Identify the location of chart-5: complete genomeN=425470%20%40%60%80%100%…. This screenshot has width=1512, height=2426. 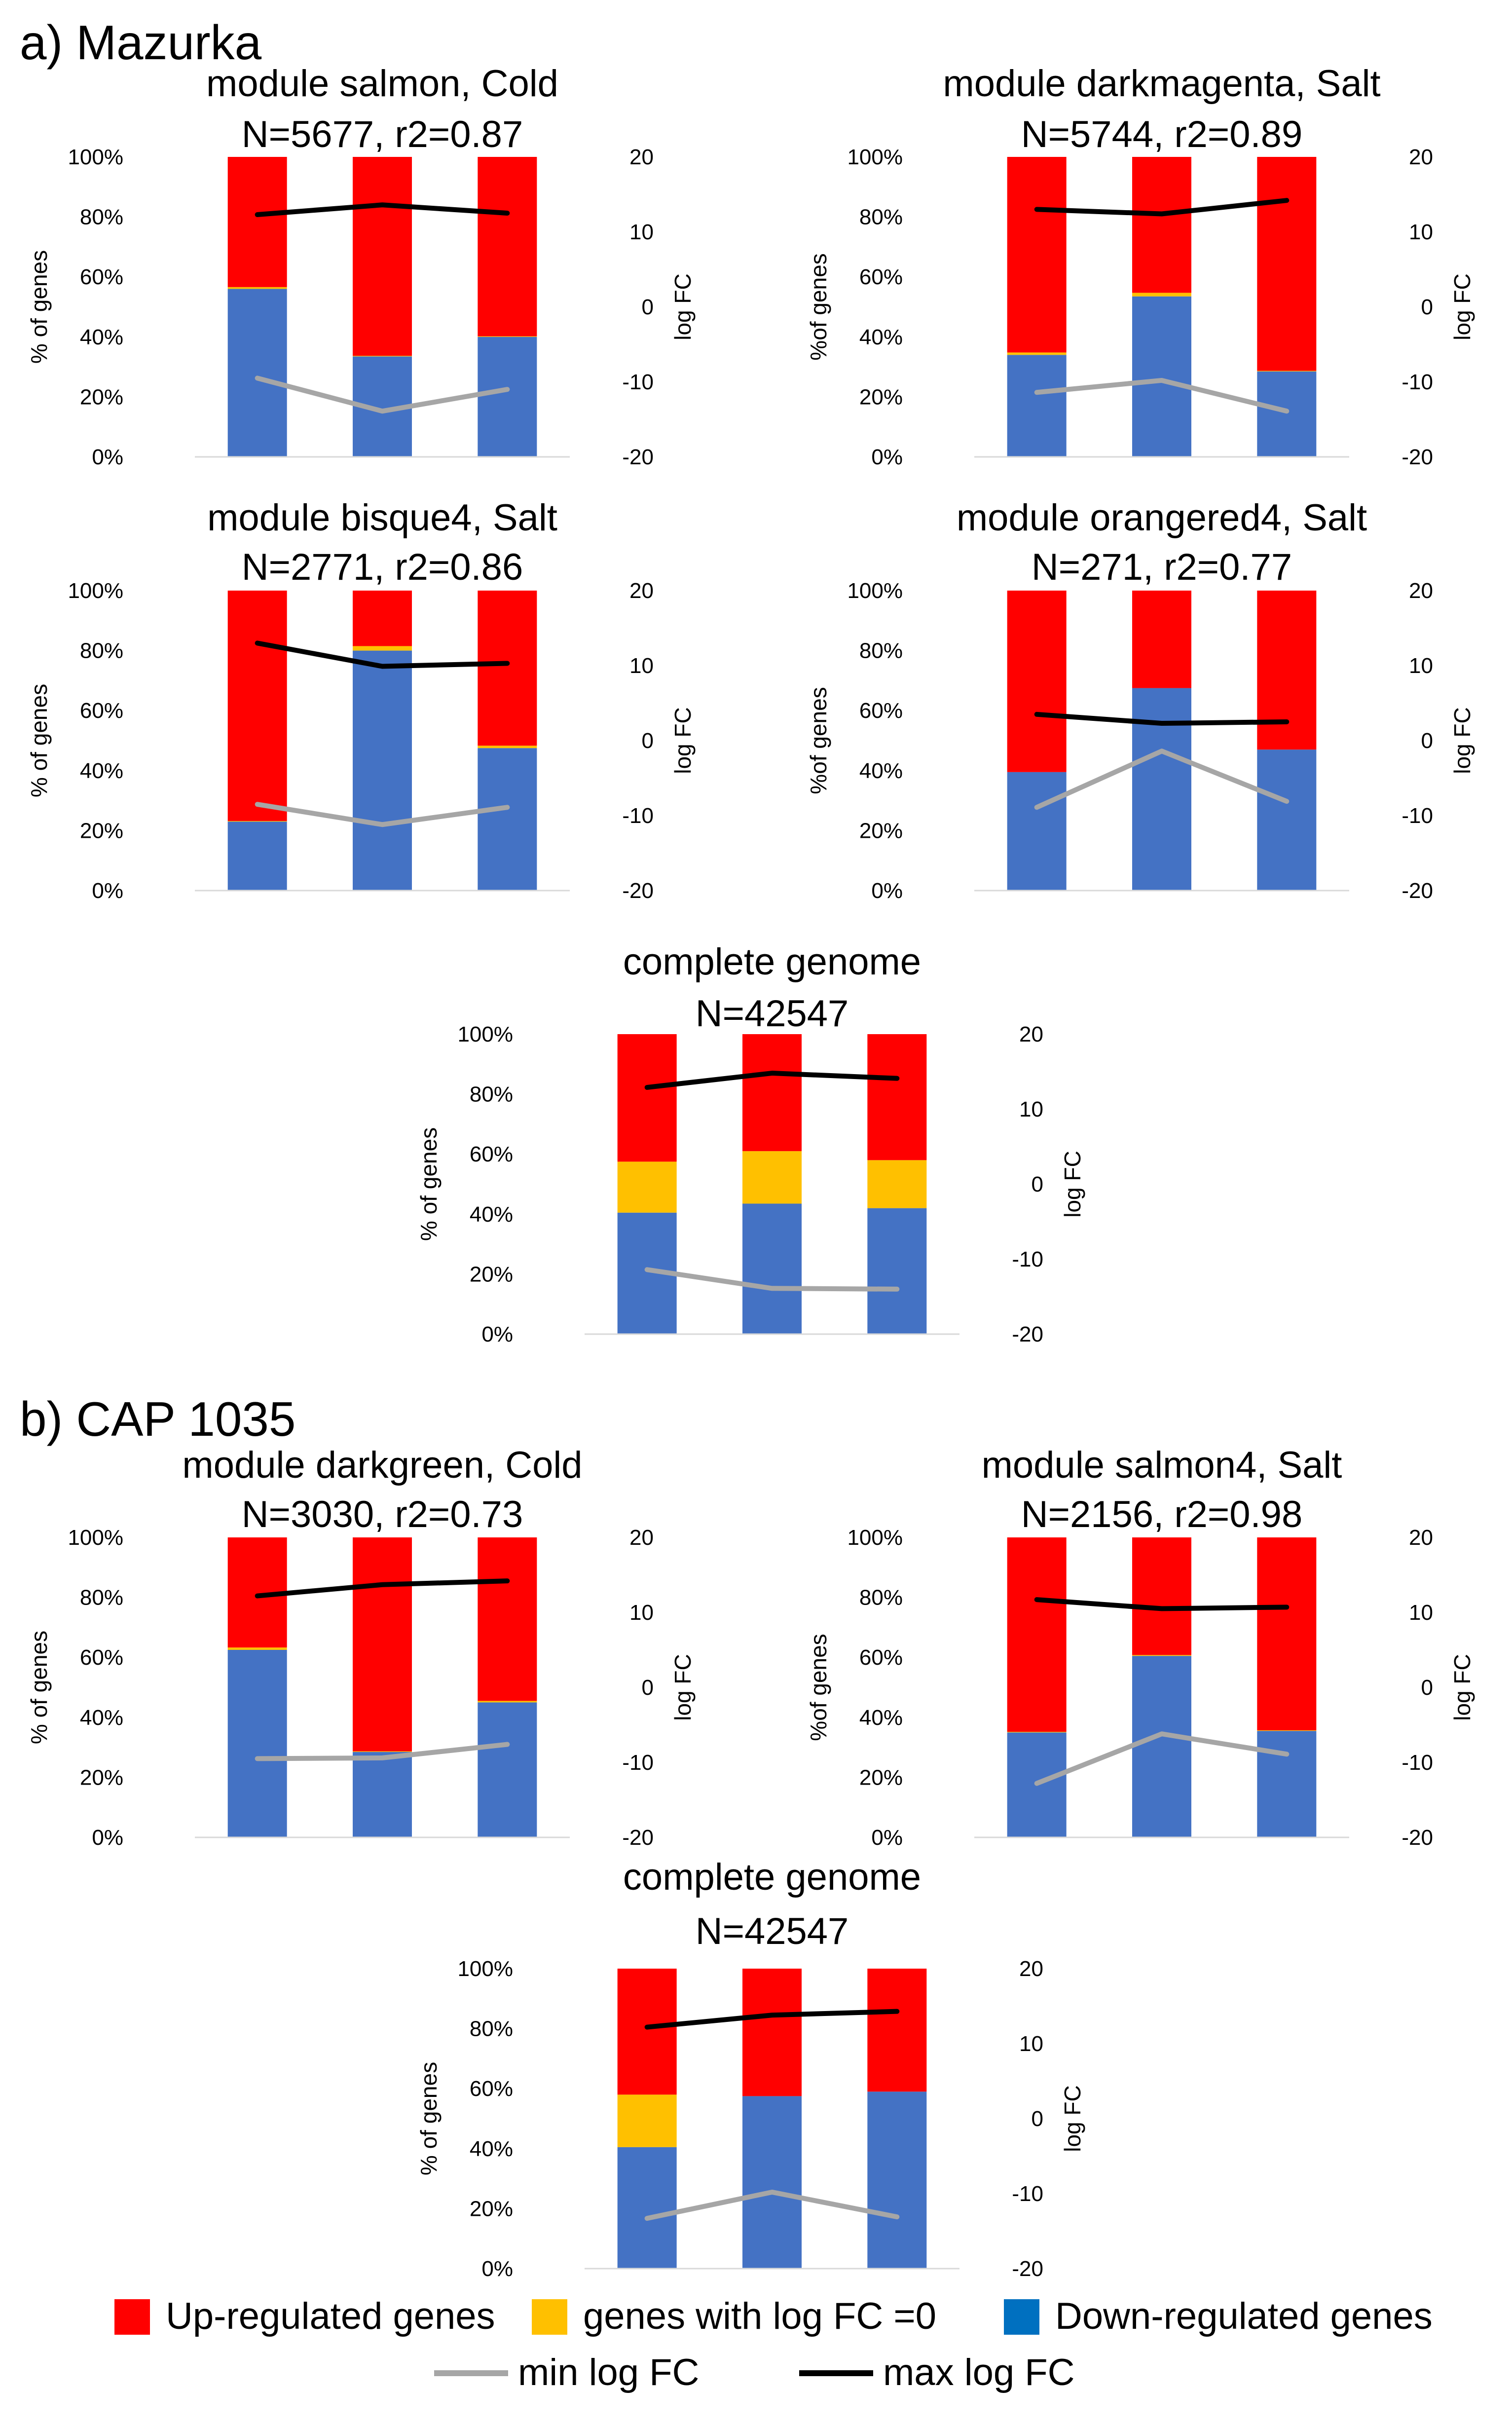
(750, 1144).